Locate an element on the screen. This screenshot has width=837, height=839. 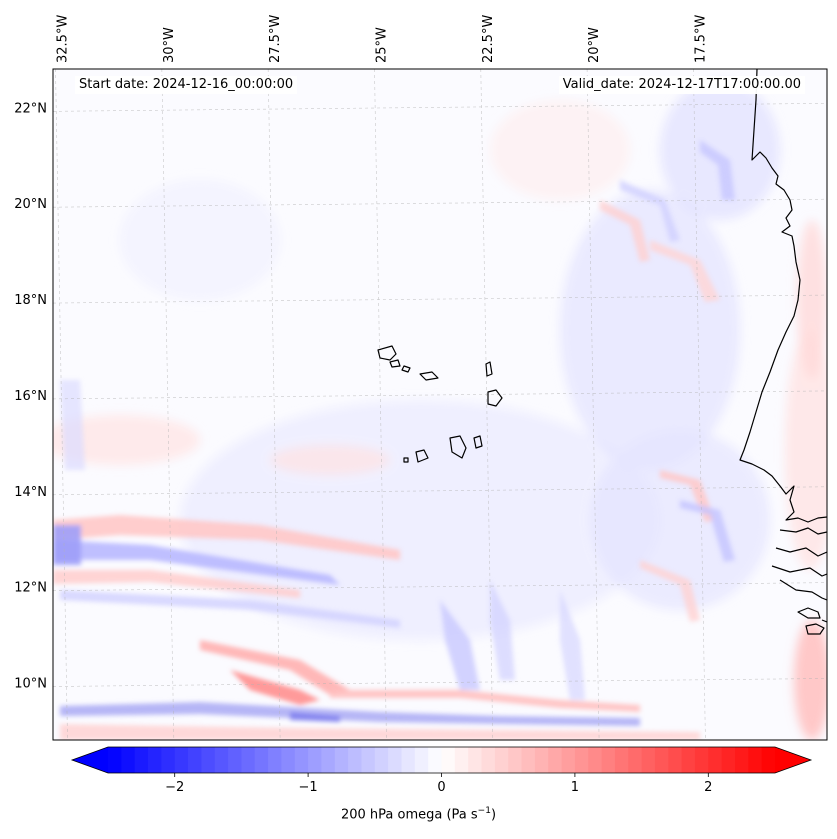
colorbar-tick-label: −2 is located at coordinates (174, 787).